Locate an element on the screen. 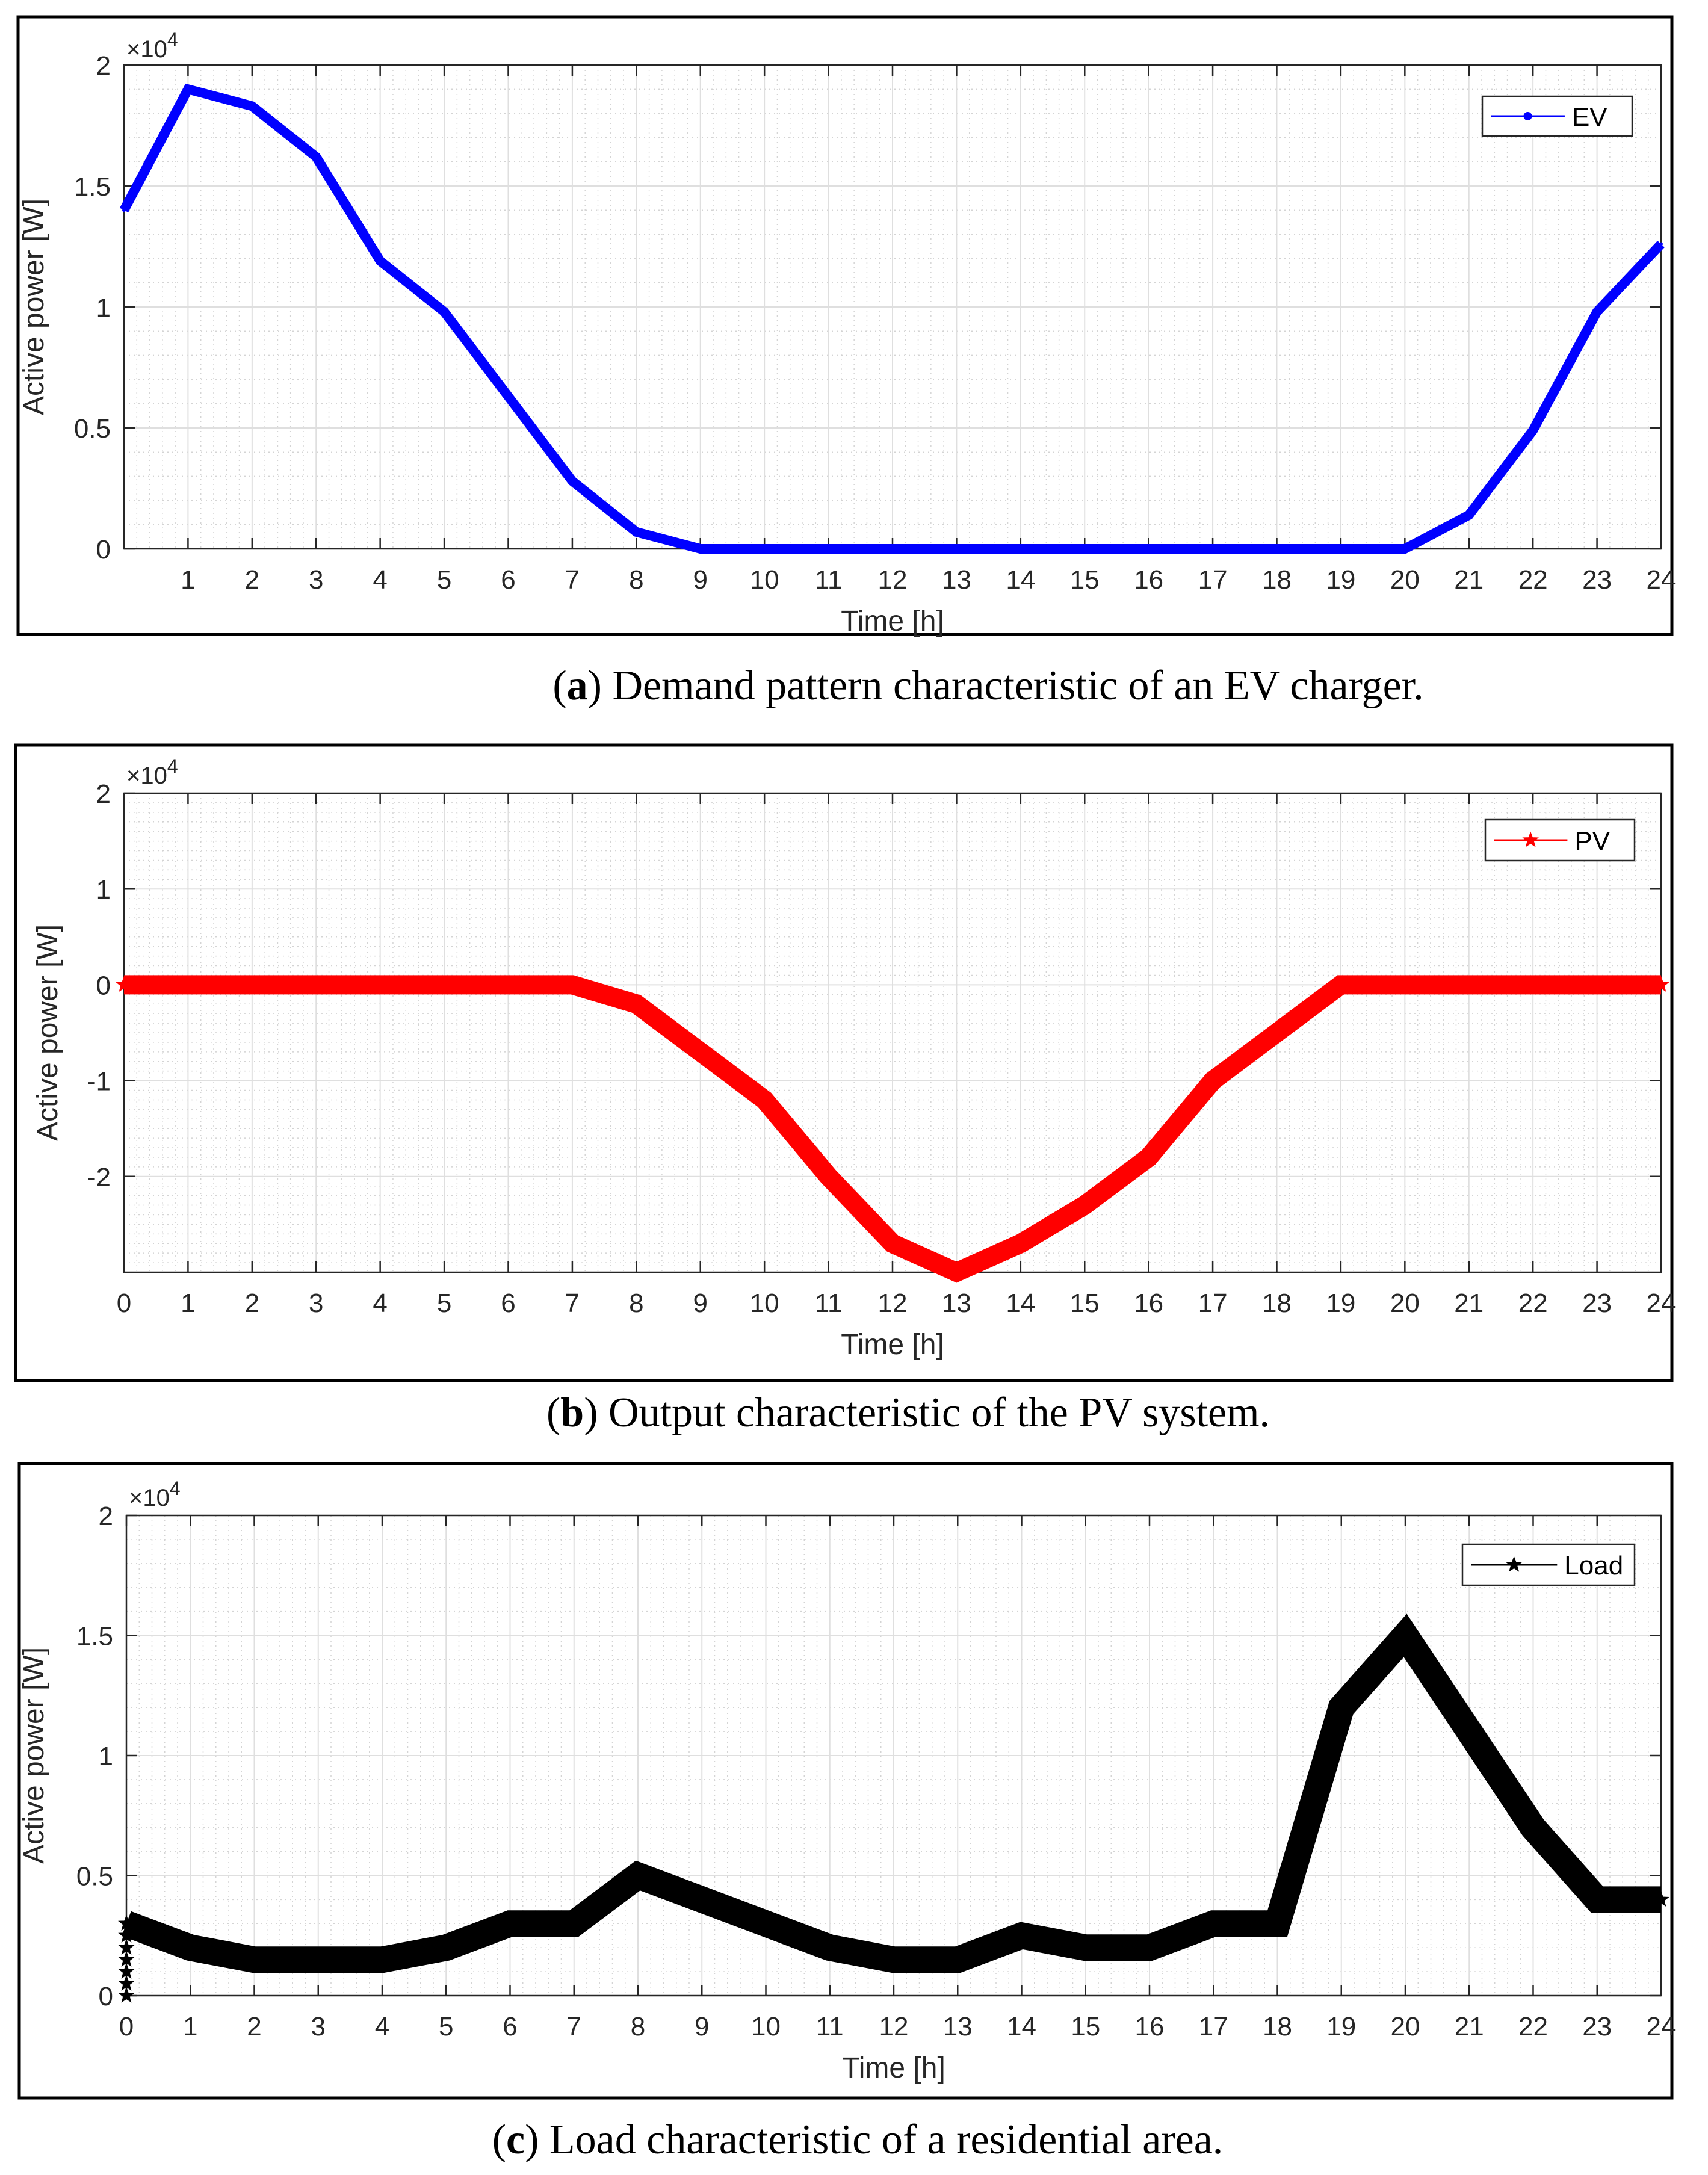 This screenshot has height=2175, width=1708. caption-letter: c is located at coordinates (515, 2140).